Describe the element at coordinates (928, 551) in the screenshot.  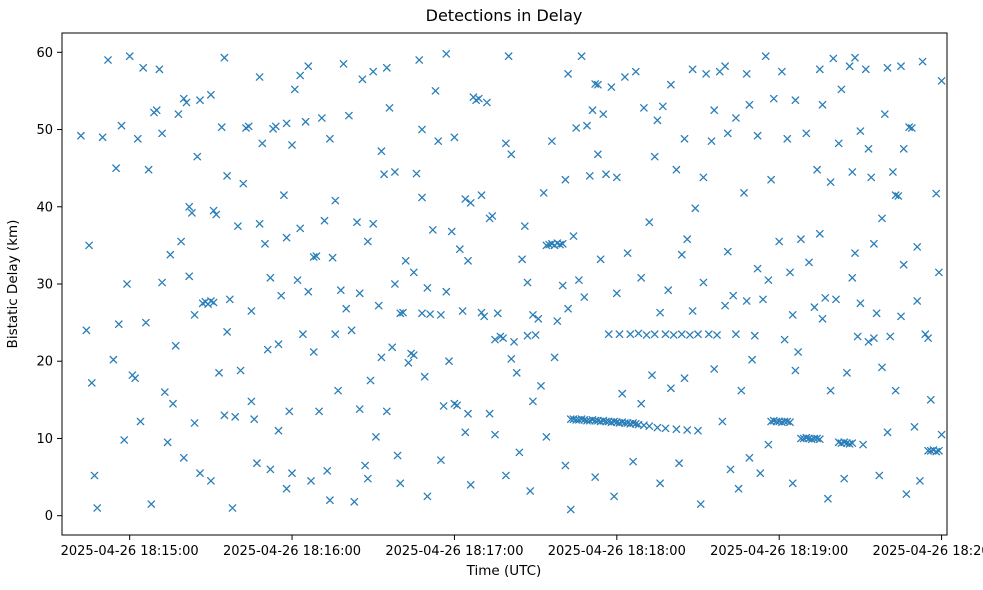
I see `x-tick-label: 2025-04-26 18:20:00` at that location.